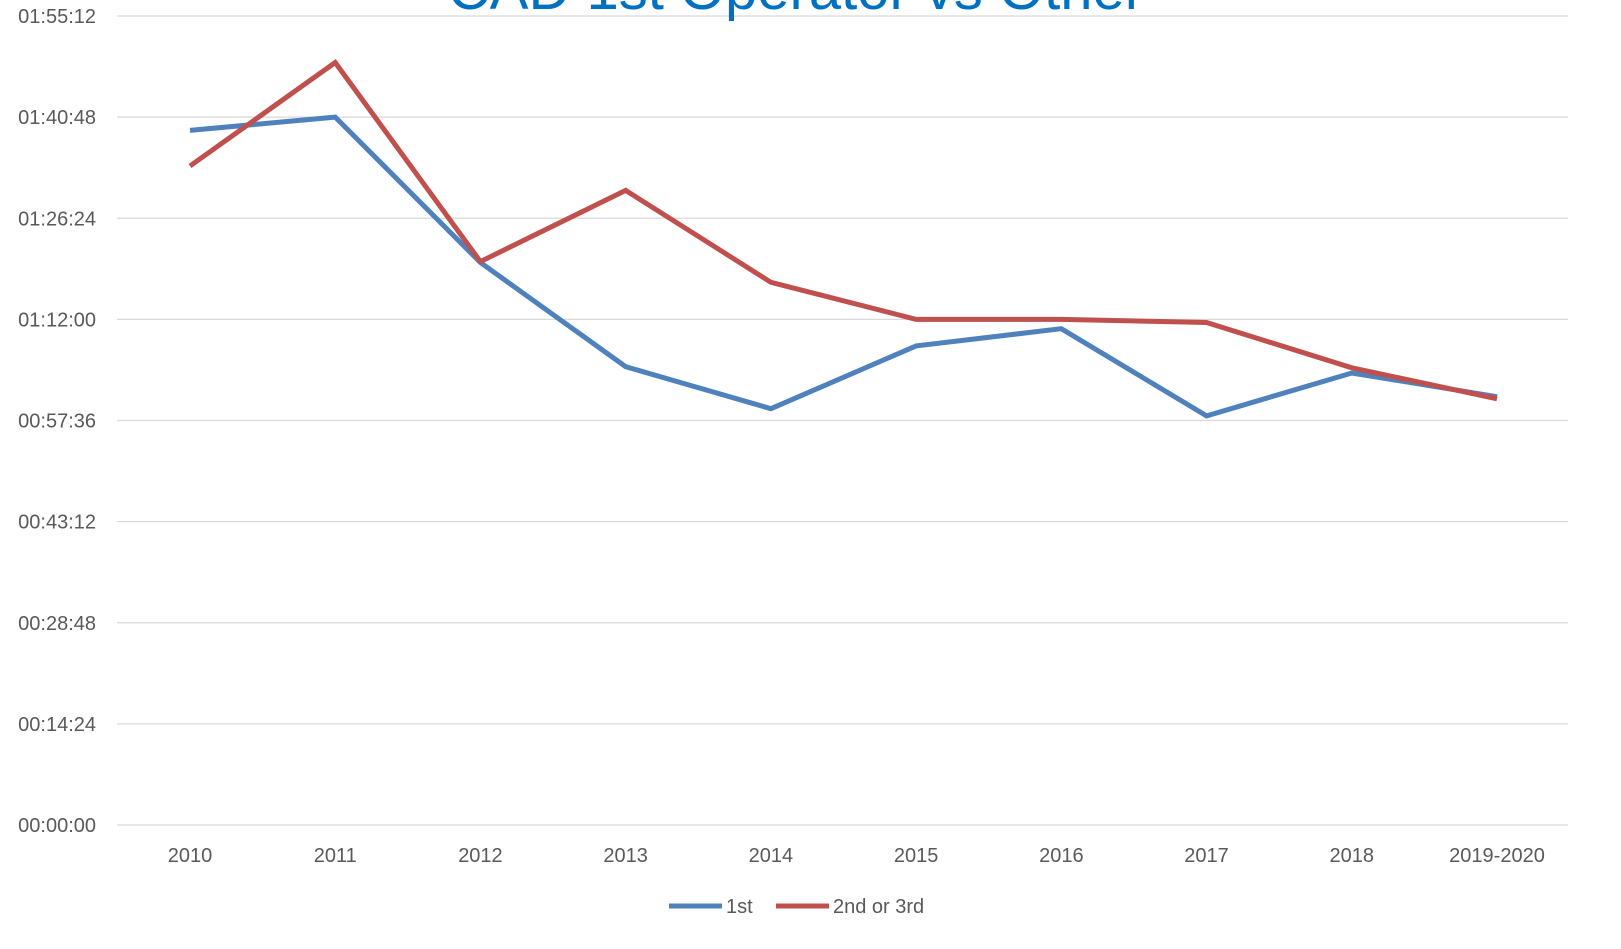  What do you see at coordinates (57, 320) in the screenshot?
I see `y-tick-label: 01:12:00` at bounding box center [57, 320].